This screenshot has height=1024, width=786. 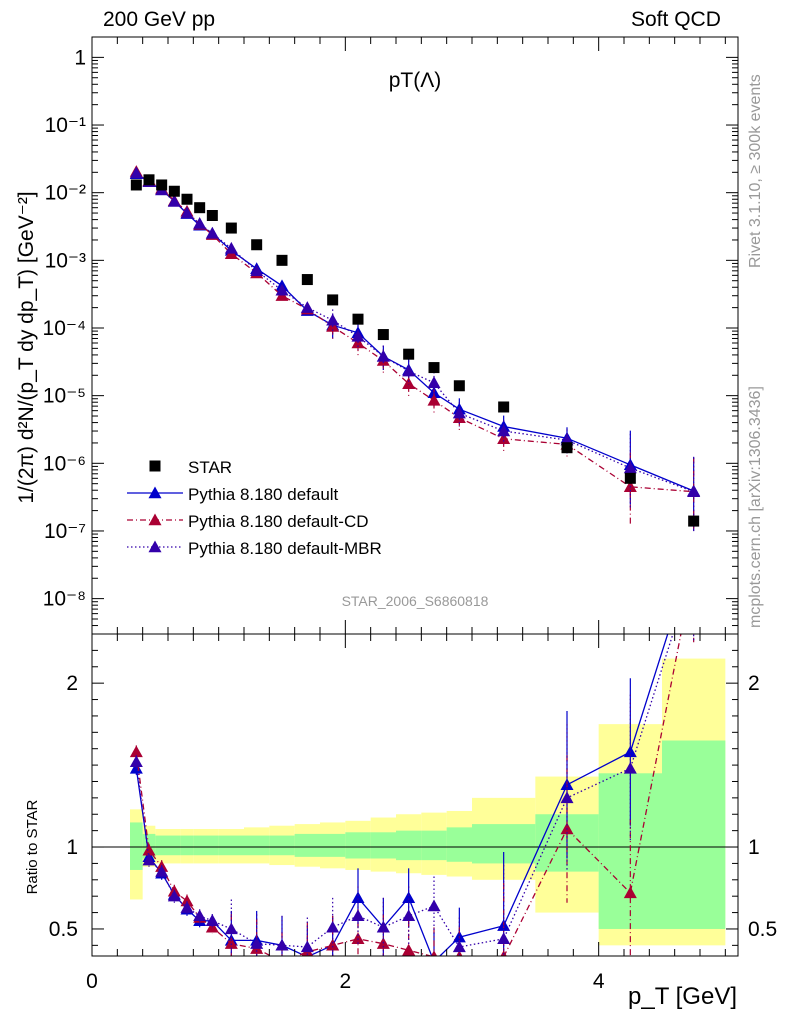 I want to click on watermark: STAR_2006_S6860818, so click(x=415, y=601).